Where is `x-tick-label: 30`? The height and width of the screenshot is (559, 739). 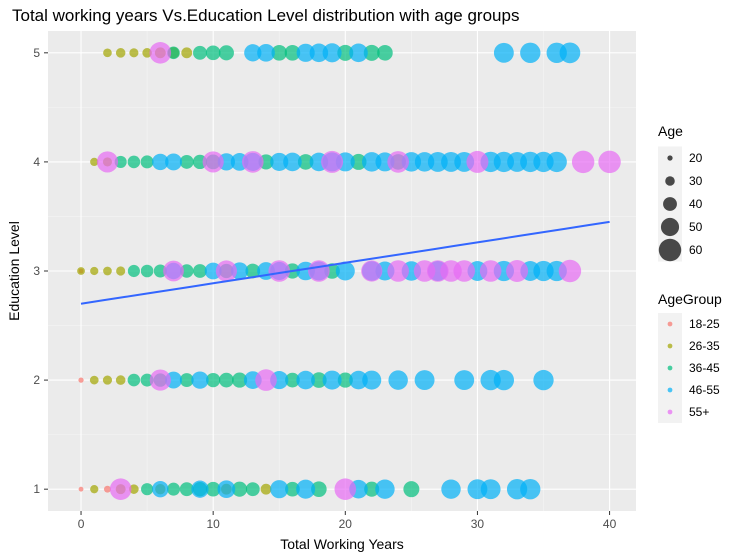
x-tick-label: 30 is located at coordinates (478, 524).